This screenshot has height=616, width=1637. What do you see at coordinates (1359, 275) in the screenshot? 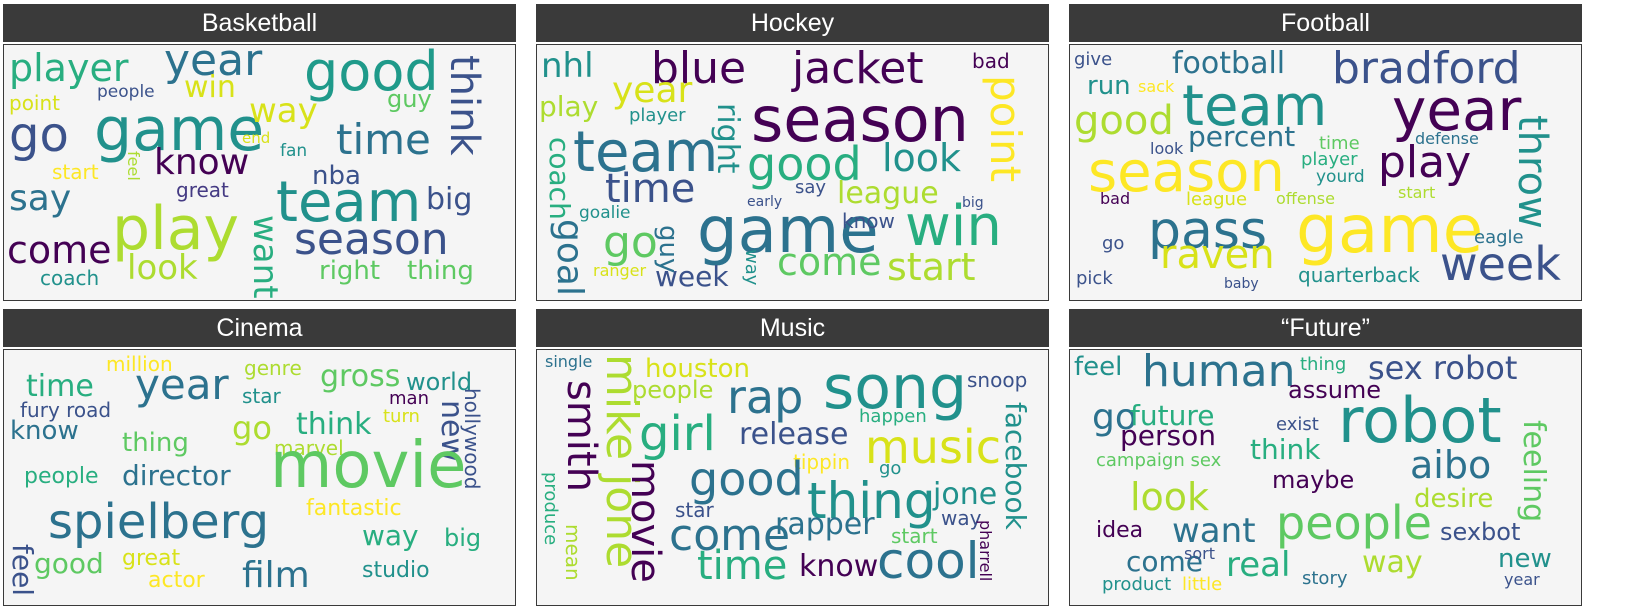
I see `word: quarterback` at bounding box center [1359, 275].